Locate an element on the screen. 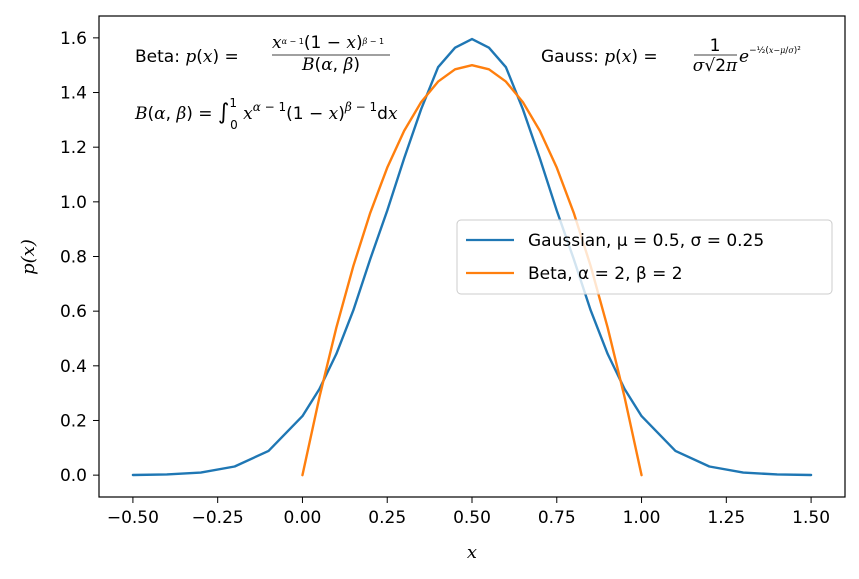 The image size is (859, 579). y-axis-label: p(x) is located at coordinates (28, 257).